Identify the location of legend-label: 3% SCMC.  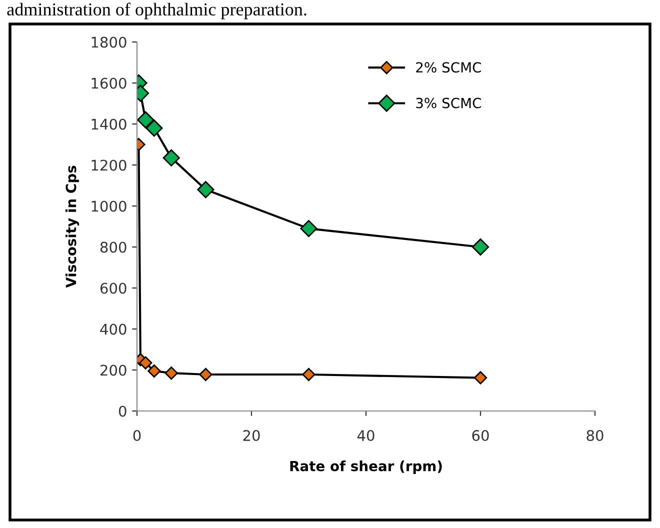
(448, 103).